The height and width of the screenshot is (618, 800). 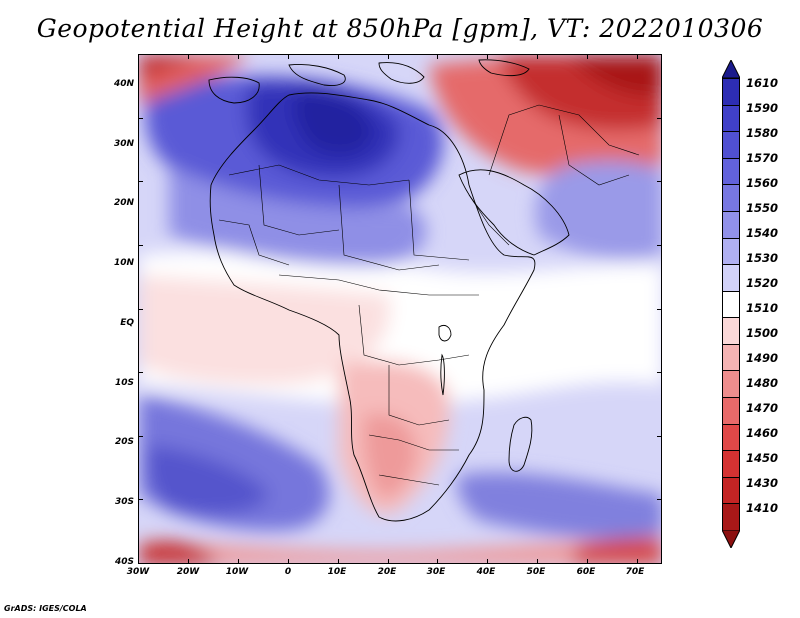 I want to click on colorbar-label: 1520, so click(x=762, y=283).